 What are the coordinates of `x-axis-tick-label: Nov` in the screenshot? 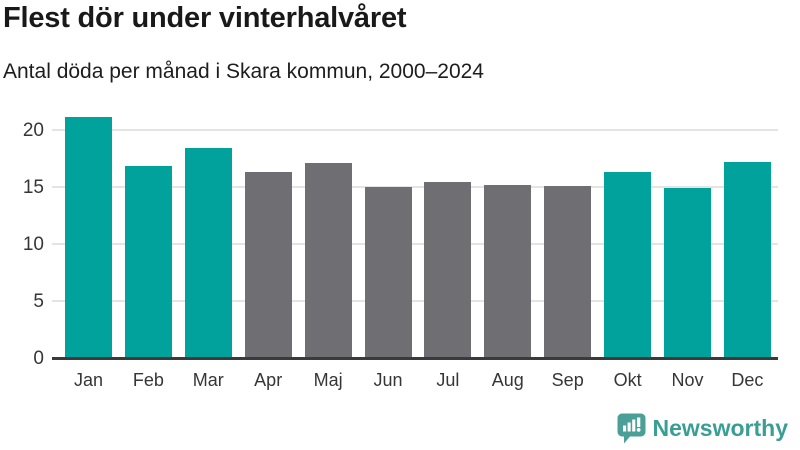 It's located at (687, 380).